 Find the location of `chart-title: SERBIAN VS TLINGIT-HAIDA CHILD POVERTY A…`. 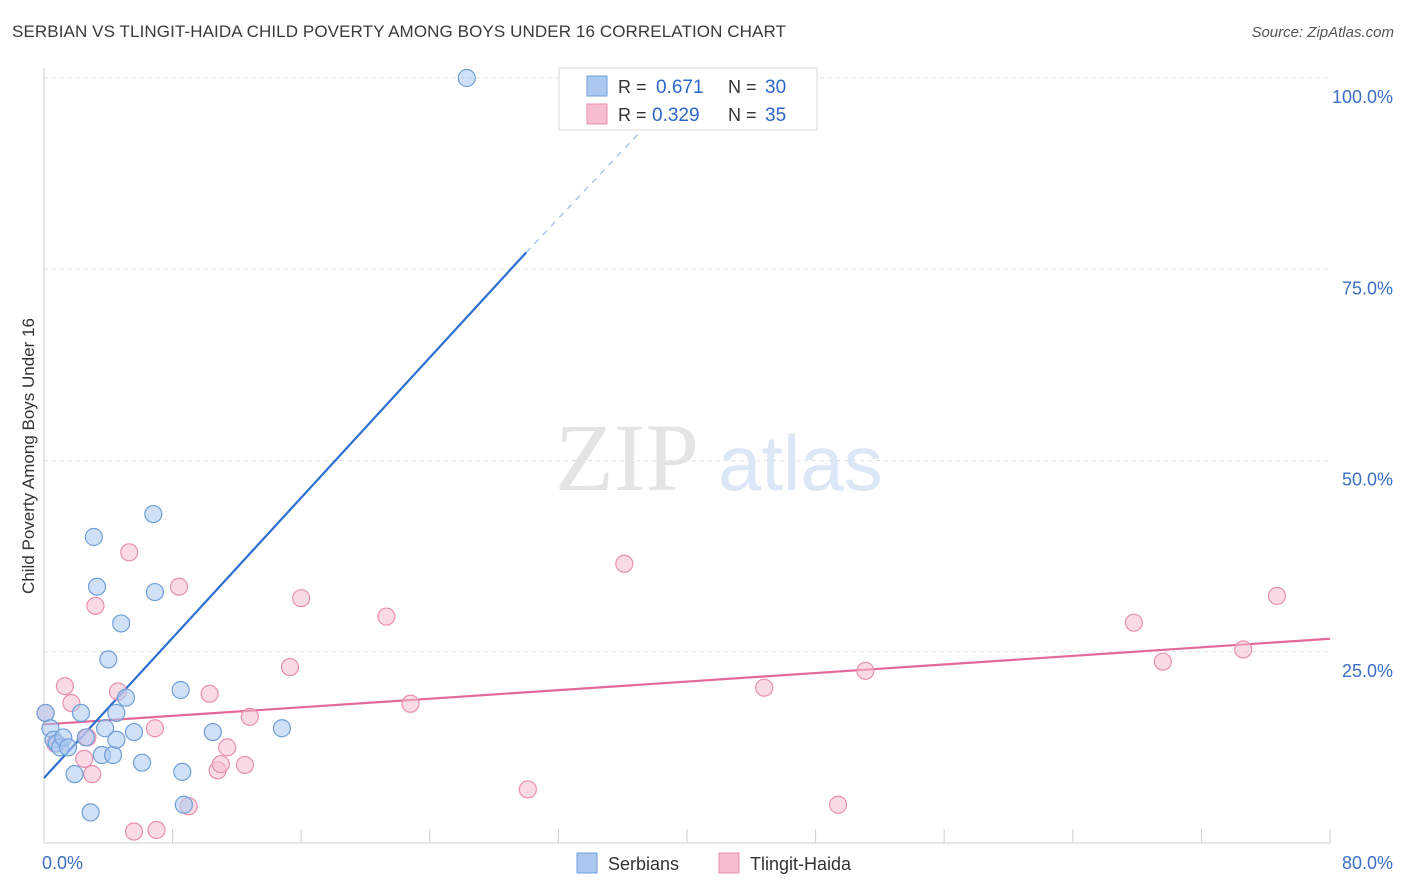

chart-title: SERBIAN VS TLINGIT-HAIDA CHILD POVERTY A… is located at coordinates (399, 31).